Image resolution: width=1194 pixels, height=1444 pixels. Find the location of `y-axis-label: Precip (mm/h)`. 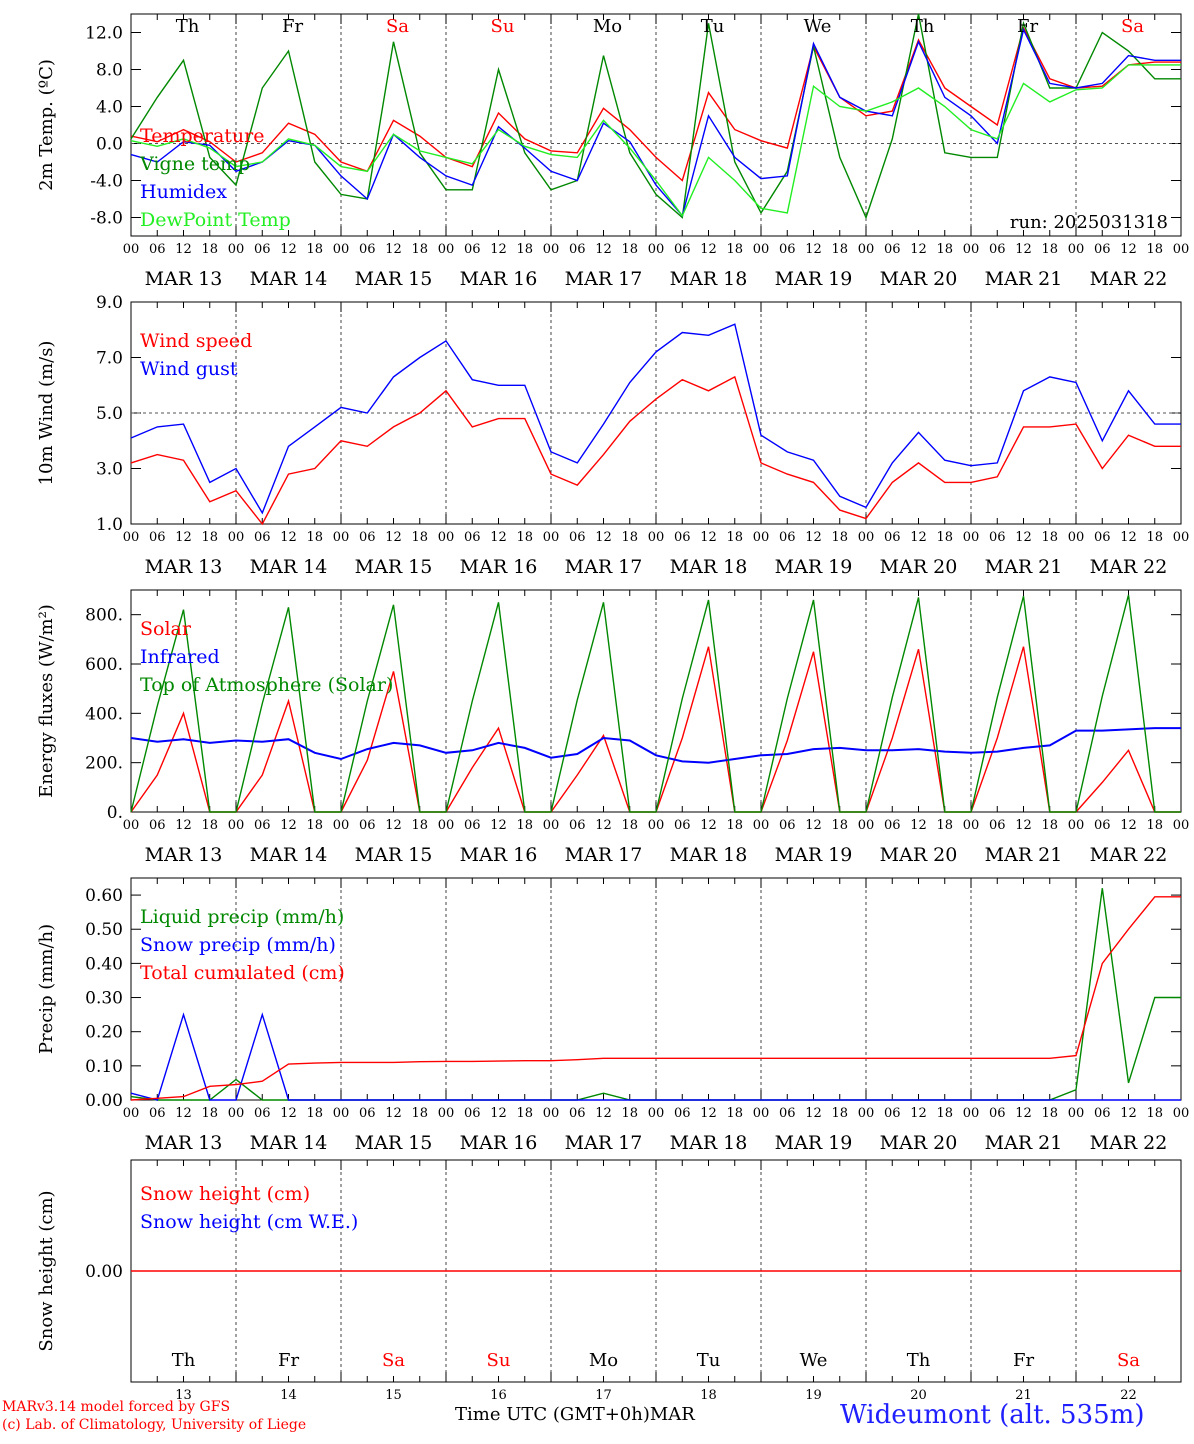

y-axis-label: Precip (mm/h) is located at coordinates (46, 989).